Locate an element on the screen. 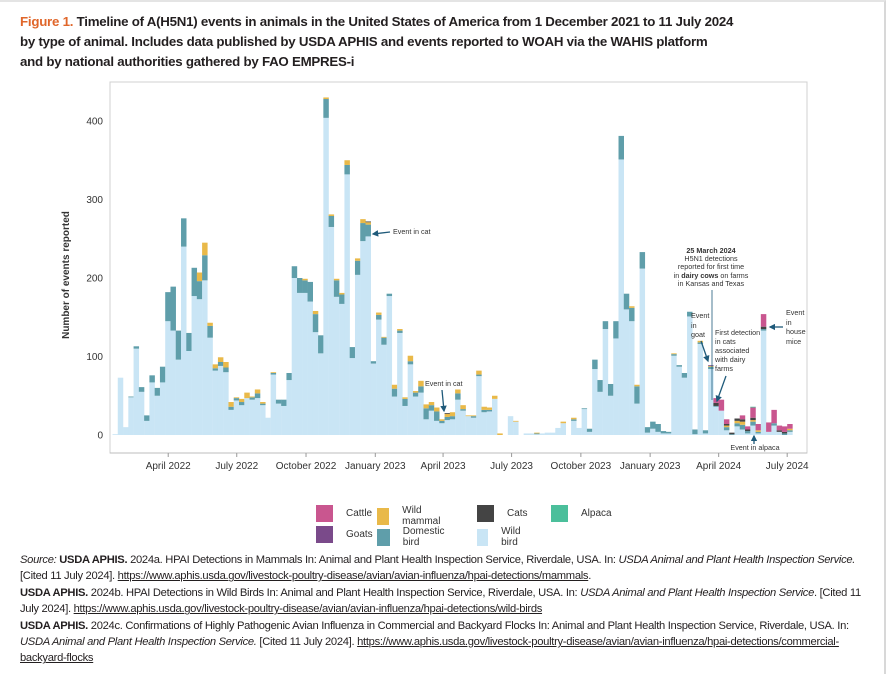  annotation-text: goat is located at coordinates (698, 334).